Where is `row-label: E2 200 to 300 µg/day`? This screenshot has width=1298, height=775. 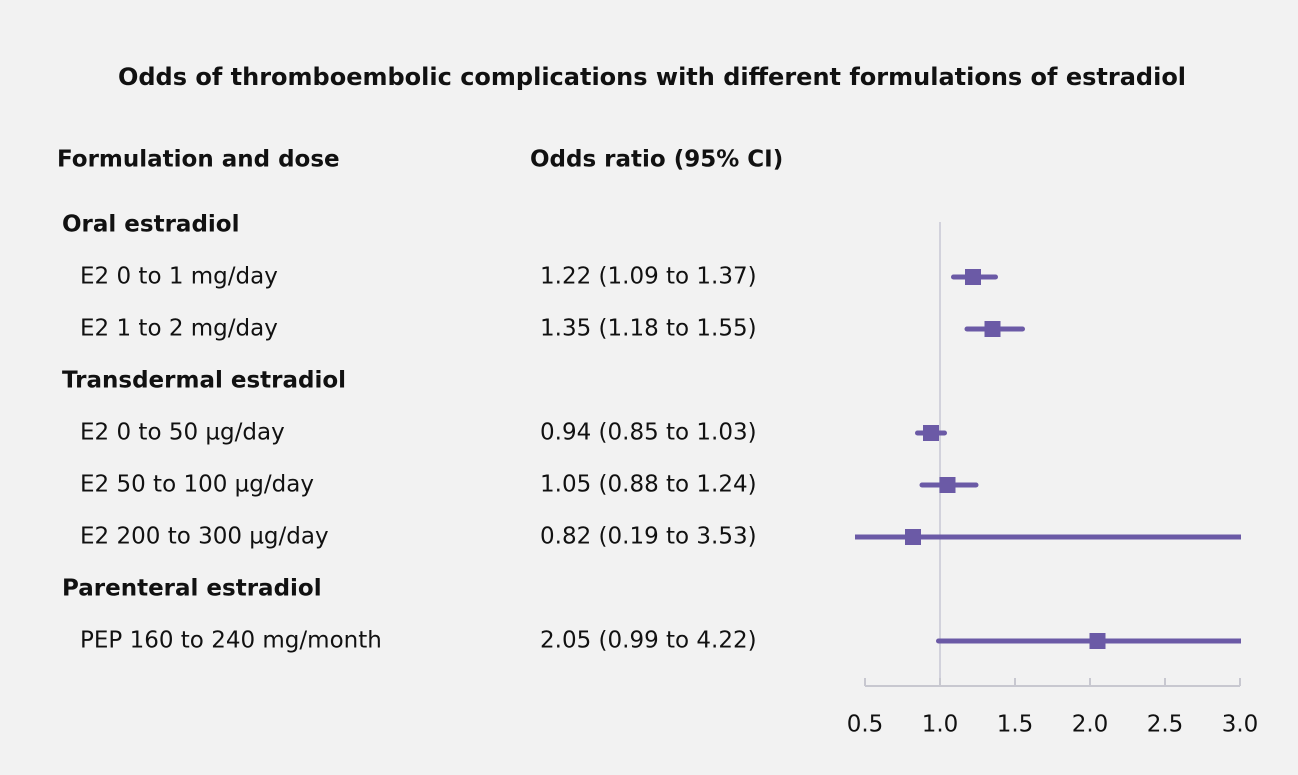
row-label: E2 200 to 300 µg/day is located at coordinates (204, 537).